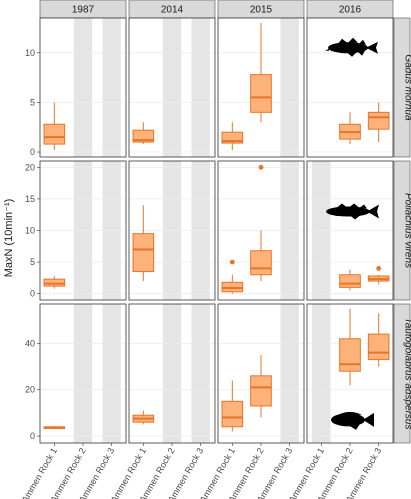 The width and height of the screenshot is (411, 499). What do you see at coordinates (350, 413) in the screenshot?
I see `fish-dorsal-fin` at bounding box center [350, 413].